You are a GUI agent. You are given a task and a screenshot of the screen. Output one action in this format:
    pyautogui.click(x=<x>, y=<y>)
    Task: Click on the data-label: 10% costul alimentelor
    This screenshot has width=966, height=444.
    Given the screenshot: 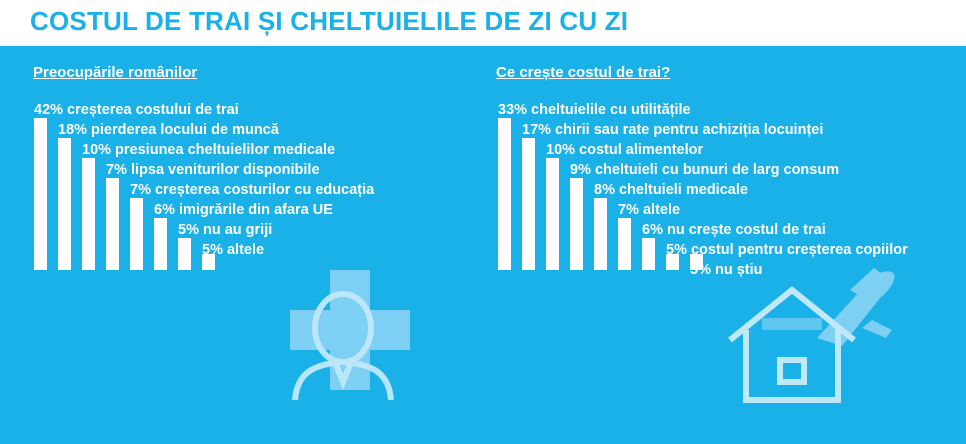 What is the action you would take?
    pyautogui.click(x=624, y=150)
    